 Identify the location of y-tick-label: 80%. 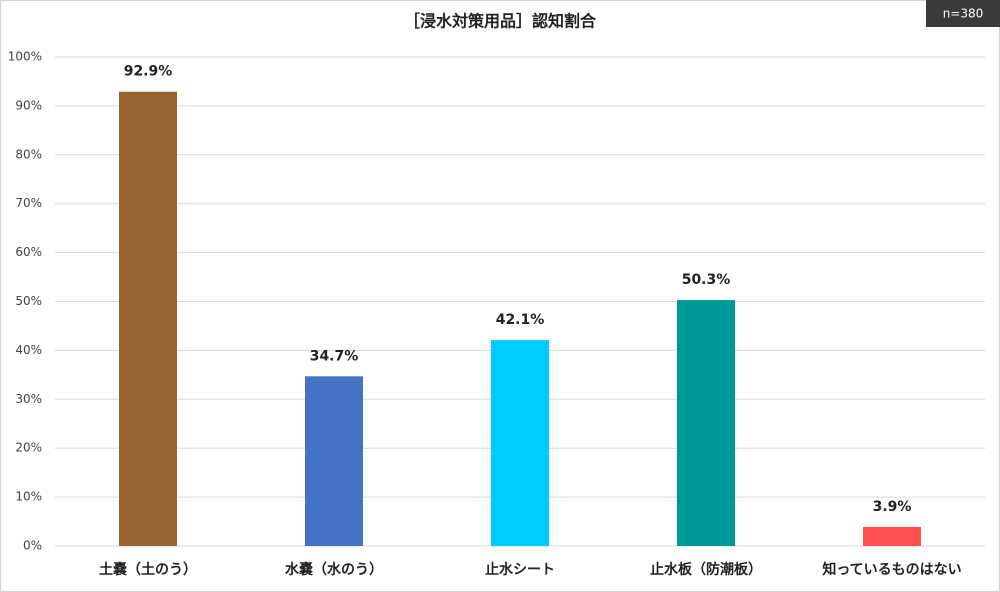
(28, 154).